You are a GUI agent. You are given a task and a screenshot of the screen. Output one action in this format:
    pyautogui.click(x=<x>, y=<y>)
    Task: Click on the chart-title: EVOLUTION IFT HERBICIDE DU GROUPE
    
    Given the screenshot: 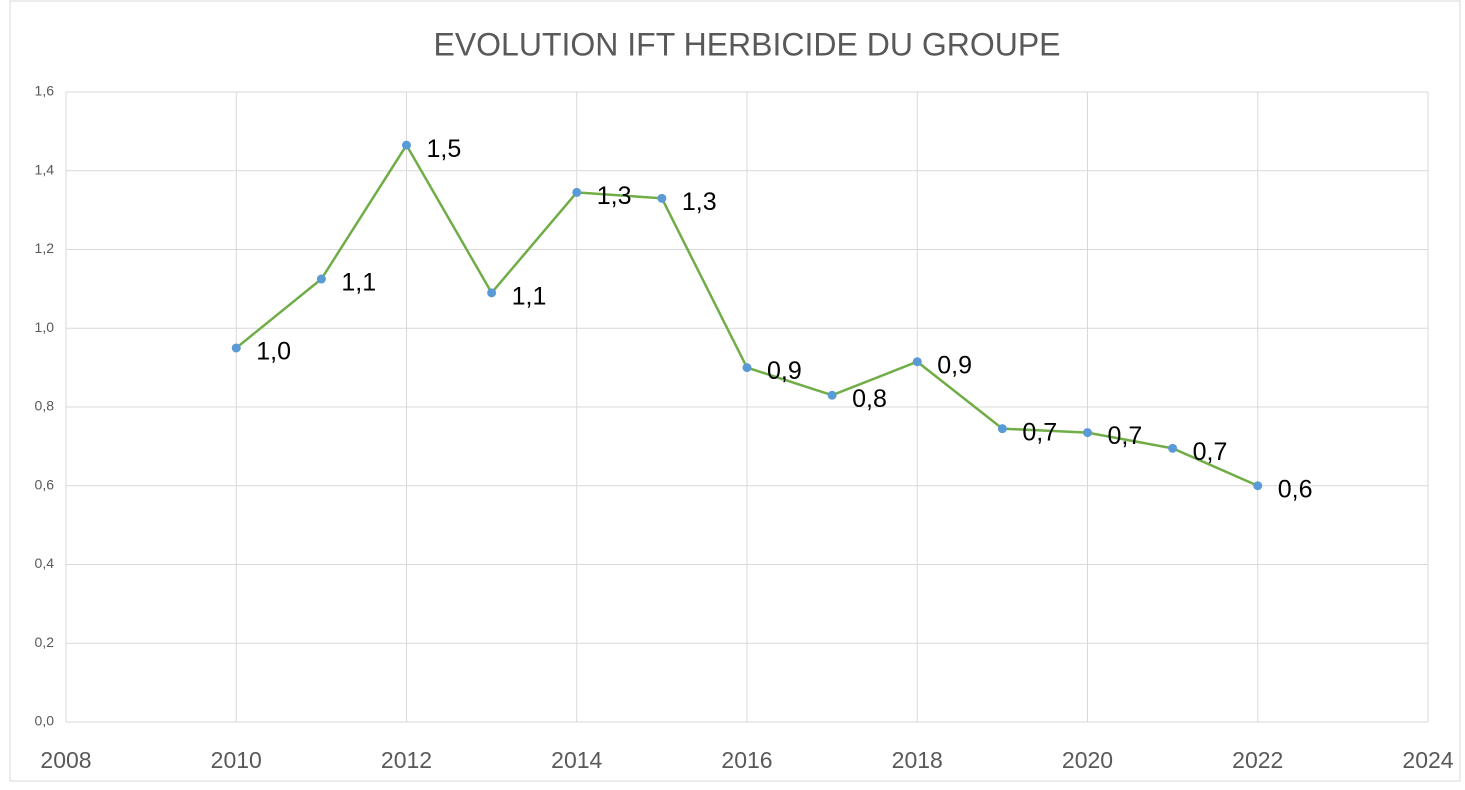 What is the action you would take?
    pyautogui.click(x=746, y=44)
    